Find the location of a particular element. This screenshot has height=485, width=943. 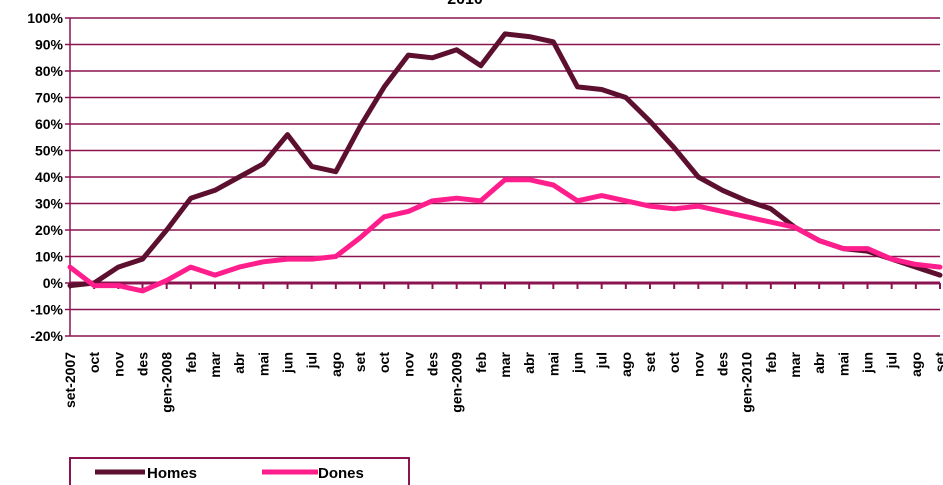

legend-box is located at coordinates (239, 471).